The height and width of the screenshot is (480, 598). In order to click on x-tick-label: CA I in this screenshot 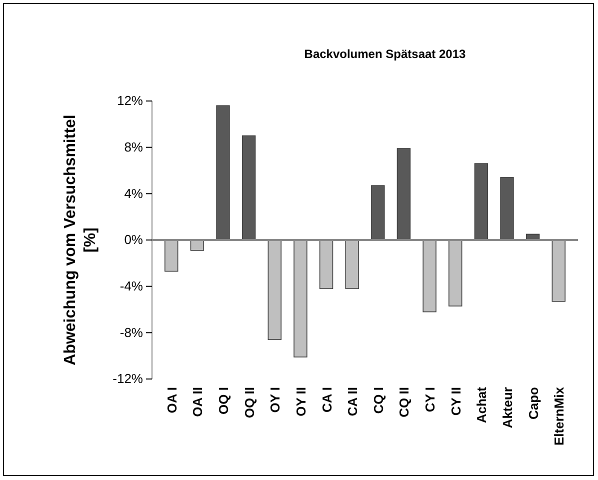, I will do `click(326, 400)`.